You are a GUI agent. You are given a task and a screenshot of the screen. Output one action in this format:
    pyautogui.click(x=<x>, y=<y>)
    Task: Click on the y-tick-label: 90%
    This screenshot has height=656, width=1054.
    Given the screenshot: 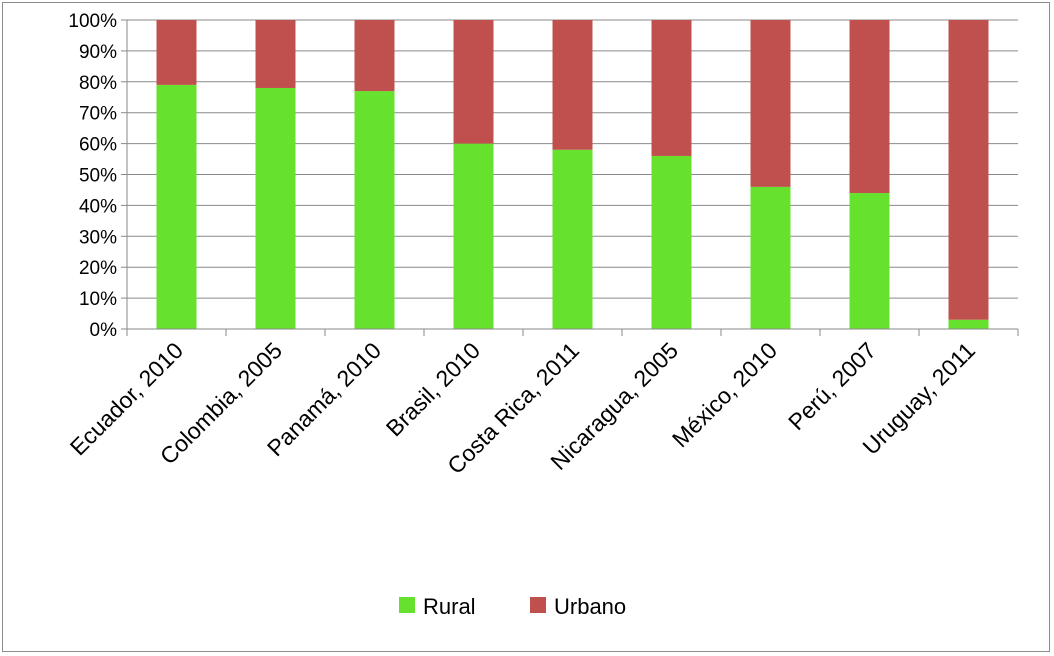 What is the action you would take?
    pyautogui.click(x=98, y=52)
    